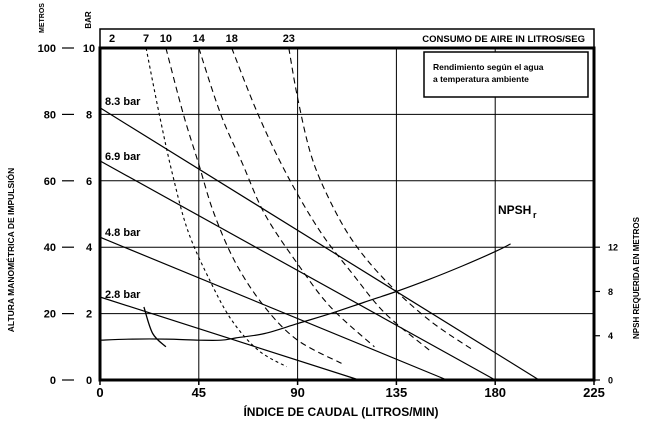 The height and width of the screenshot is (425, 649). What do you see at coordinates (89, 248) in the screenshot?
I see `y-bar-tick-label: 4` at bounding box center [89, 248].